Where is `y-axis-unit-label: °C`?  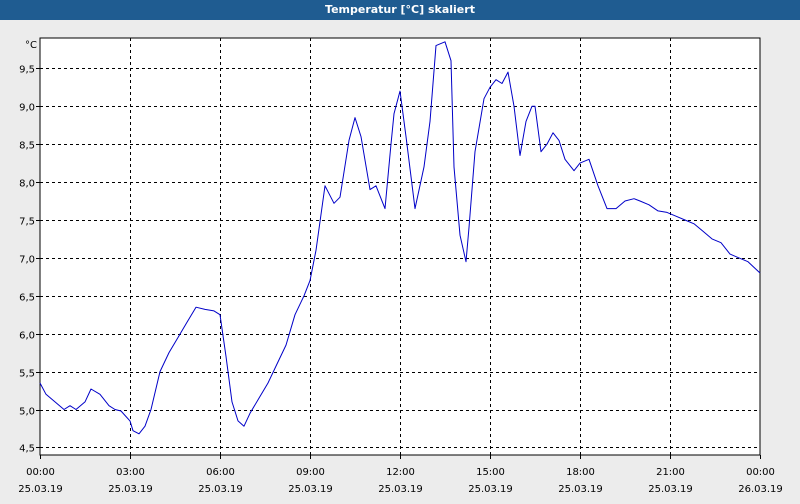 y-axis-unit-label: °C is located at coordinates (31, 45).